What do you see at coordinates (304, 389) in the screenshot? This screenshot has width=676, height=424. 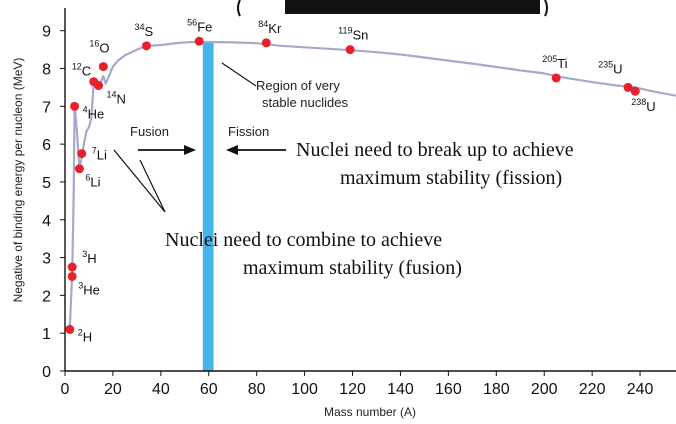 I see `x-tick-label: 100` at bounding box center [304, 389].